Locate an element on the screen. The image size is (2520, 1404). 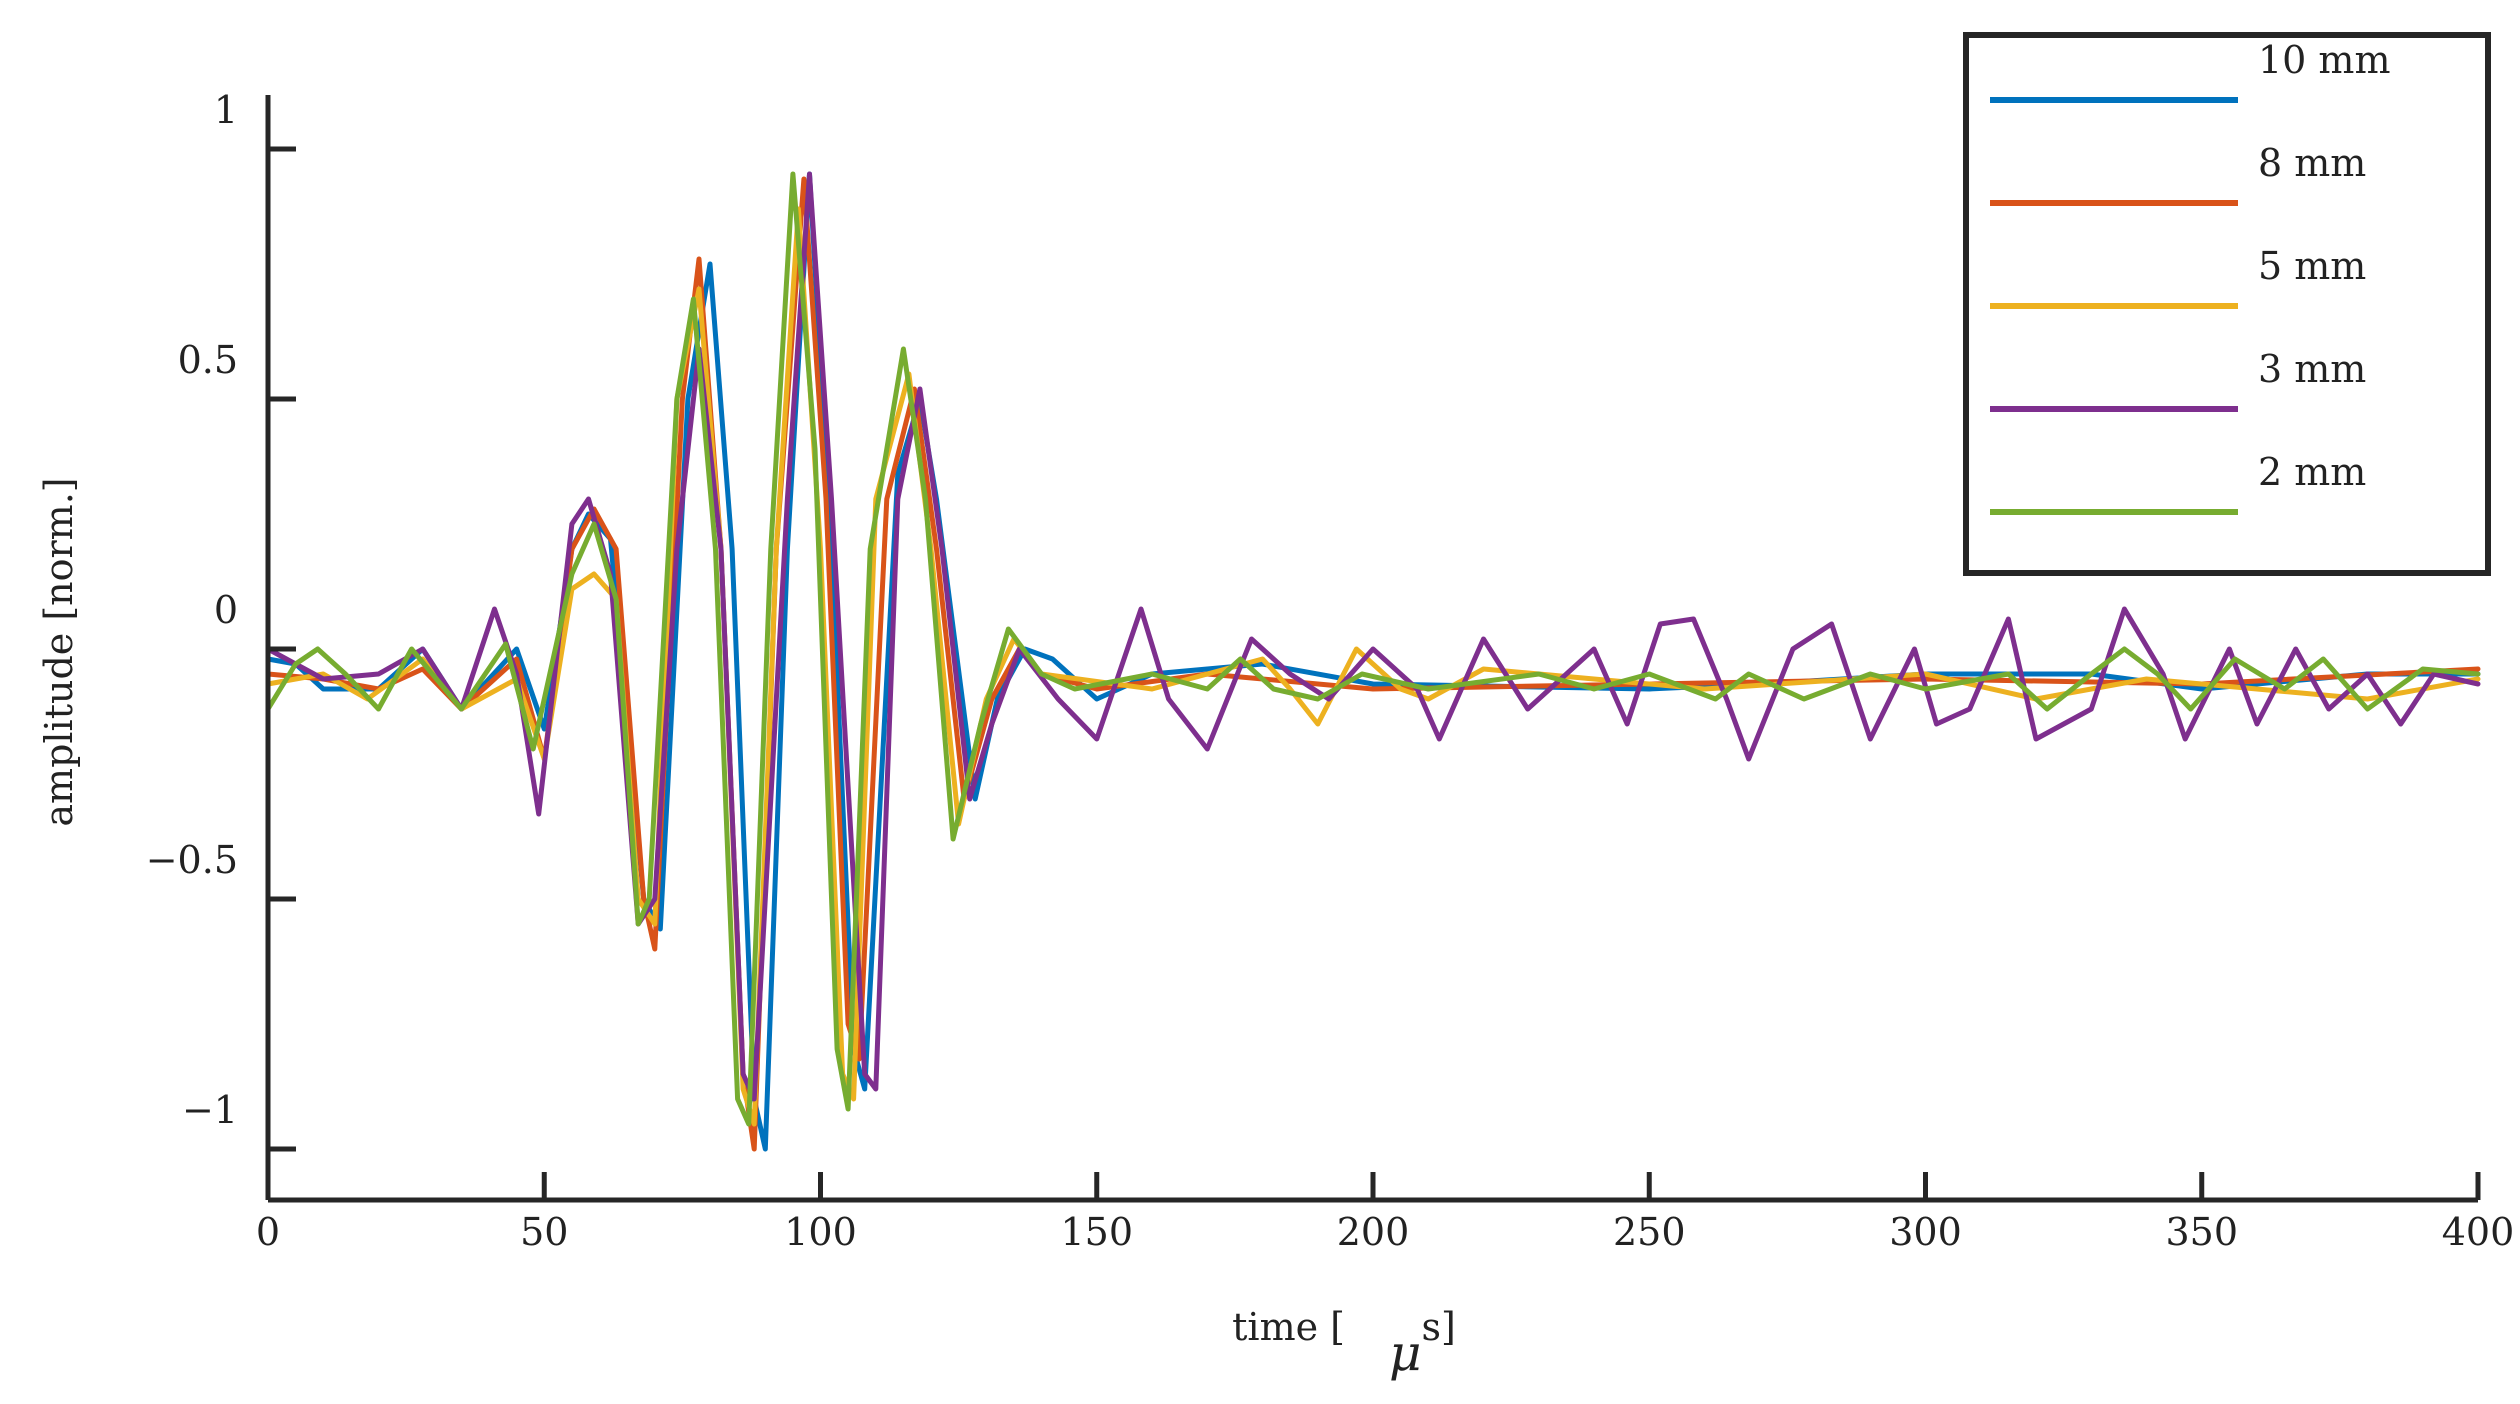
y-tick-label-2: 0 is located at coordinates (226, 610).